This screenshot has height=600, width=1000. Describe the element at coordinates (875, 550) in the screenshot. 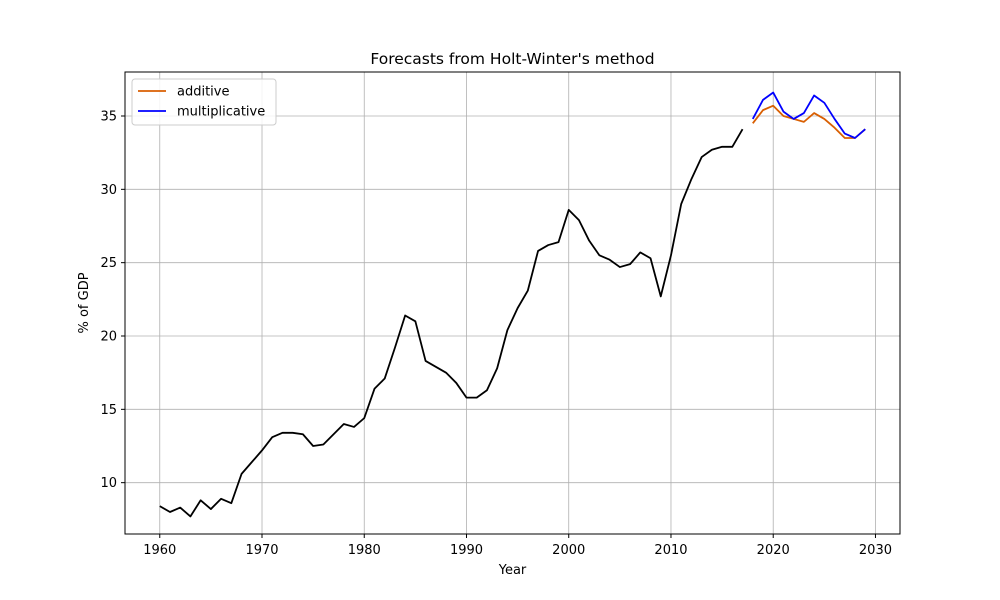

I see `x-tick-label: 2030` at that location.